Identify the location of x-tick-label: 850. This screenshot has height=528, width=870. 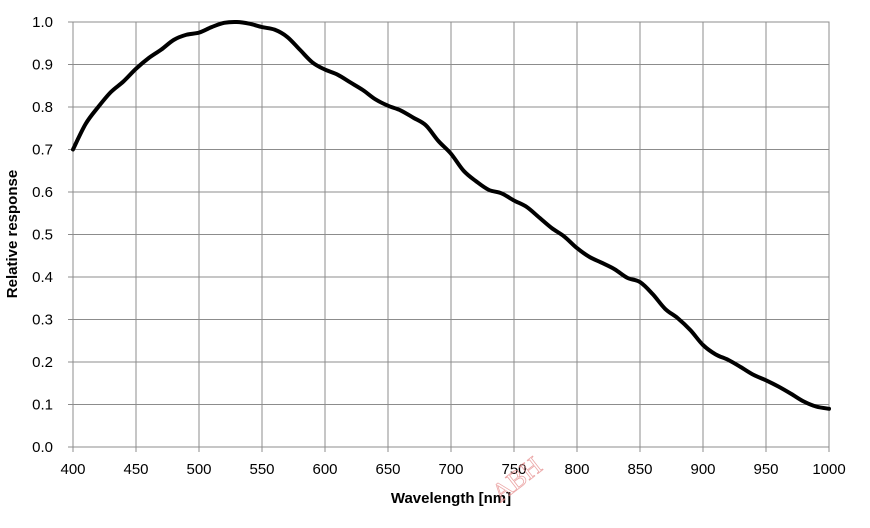
(639, 469).